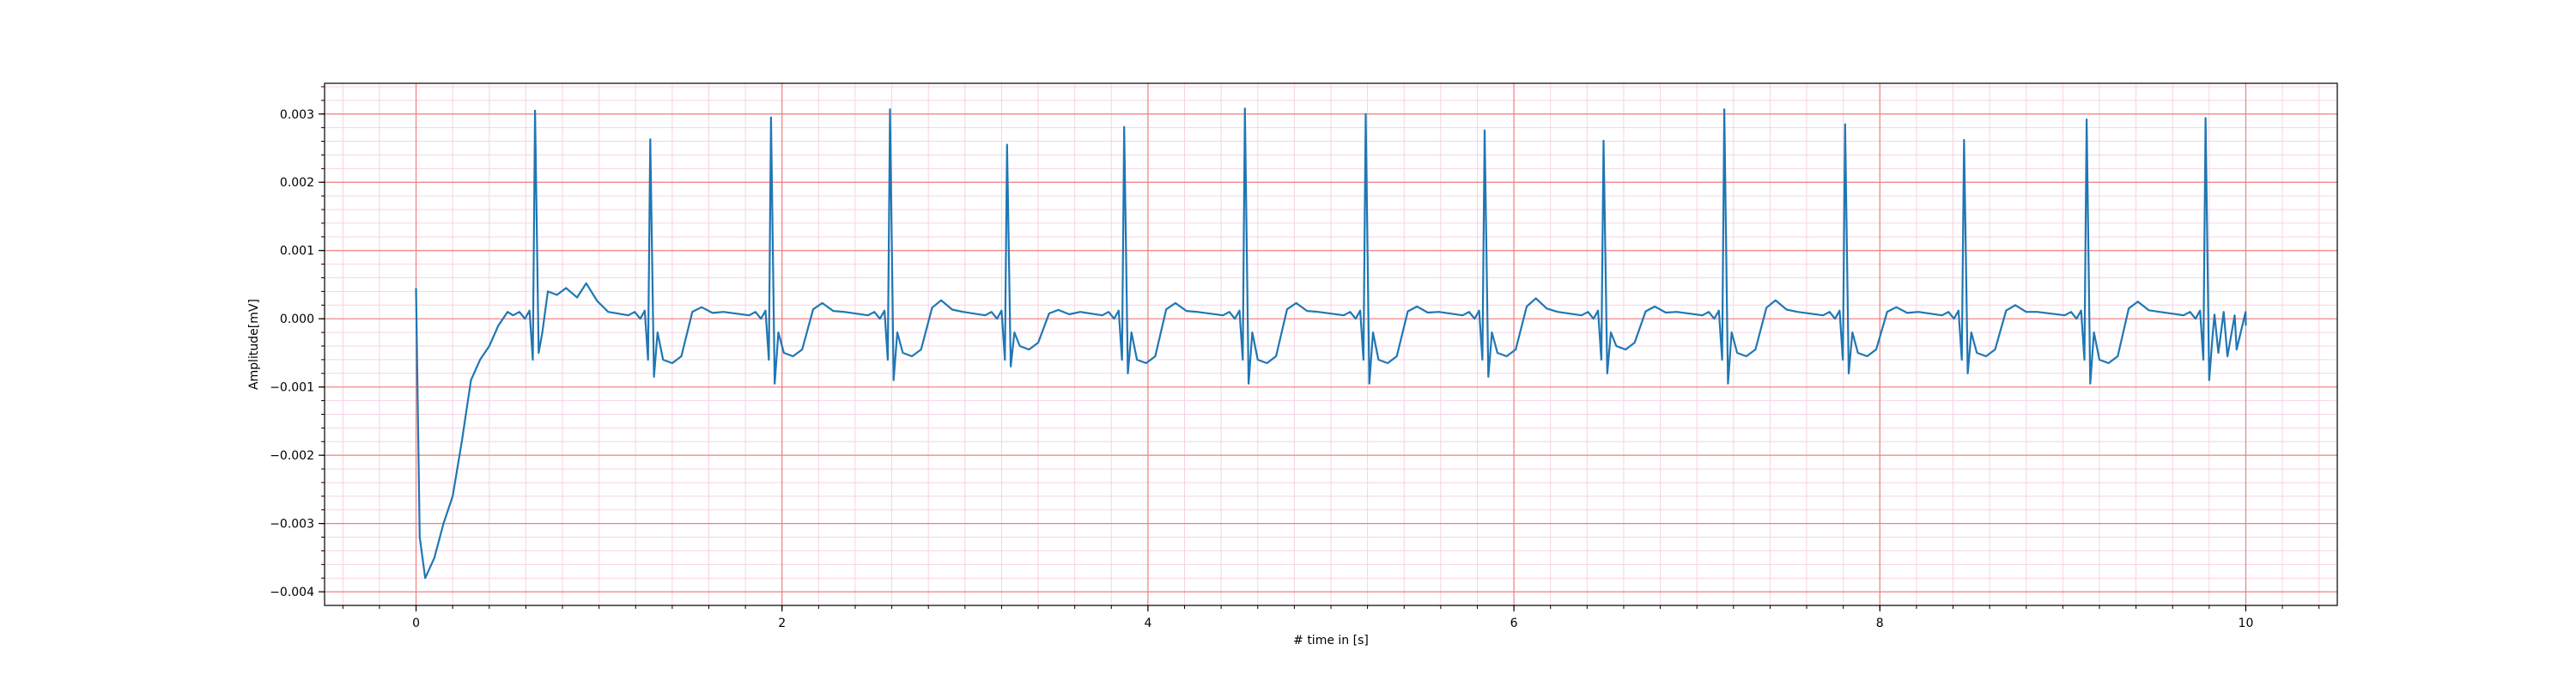 The height and width of the screenshot is (687, 2576). Describe the element at coordinates (416, 623) in the screenshot. I see `x-tick-label: 0` at that location.